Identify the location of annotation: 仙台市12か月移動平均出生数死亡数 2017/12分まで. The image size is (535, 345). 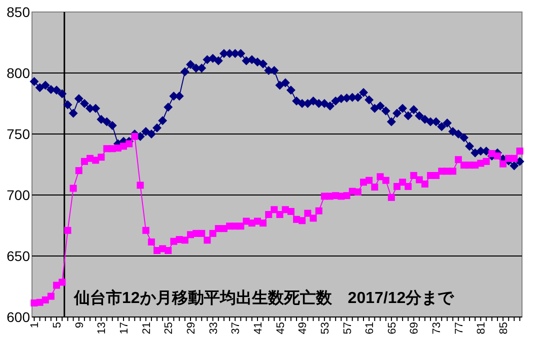
(264, 297).